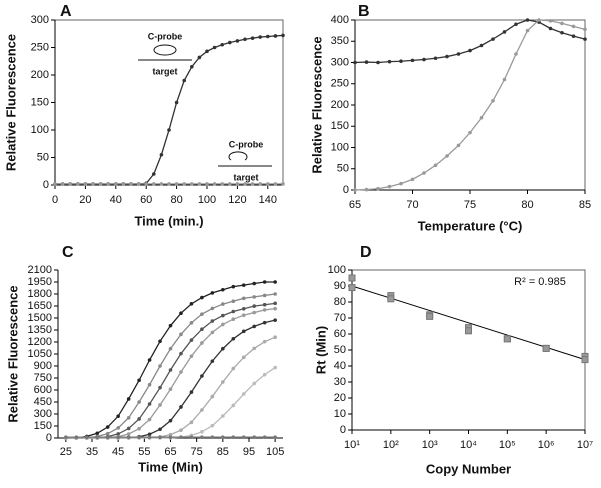  I want to click on y-tick-label: 1050, so click(40, 354).